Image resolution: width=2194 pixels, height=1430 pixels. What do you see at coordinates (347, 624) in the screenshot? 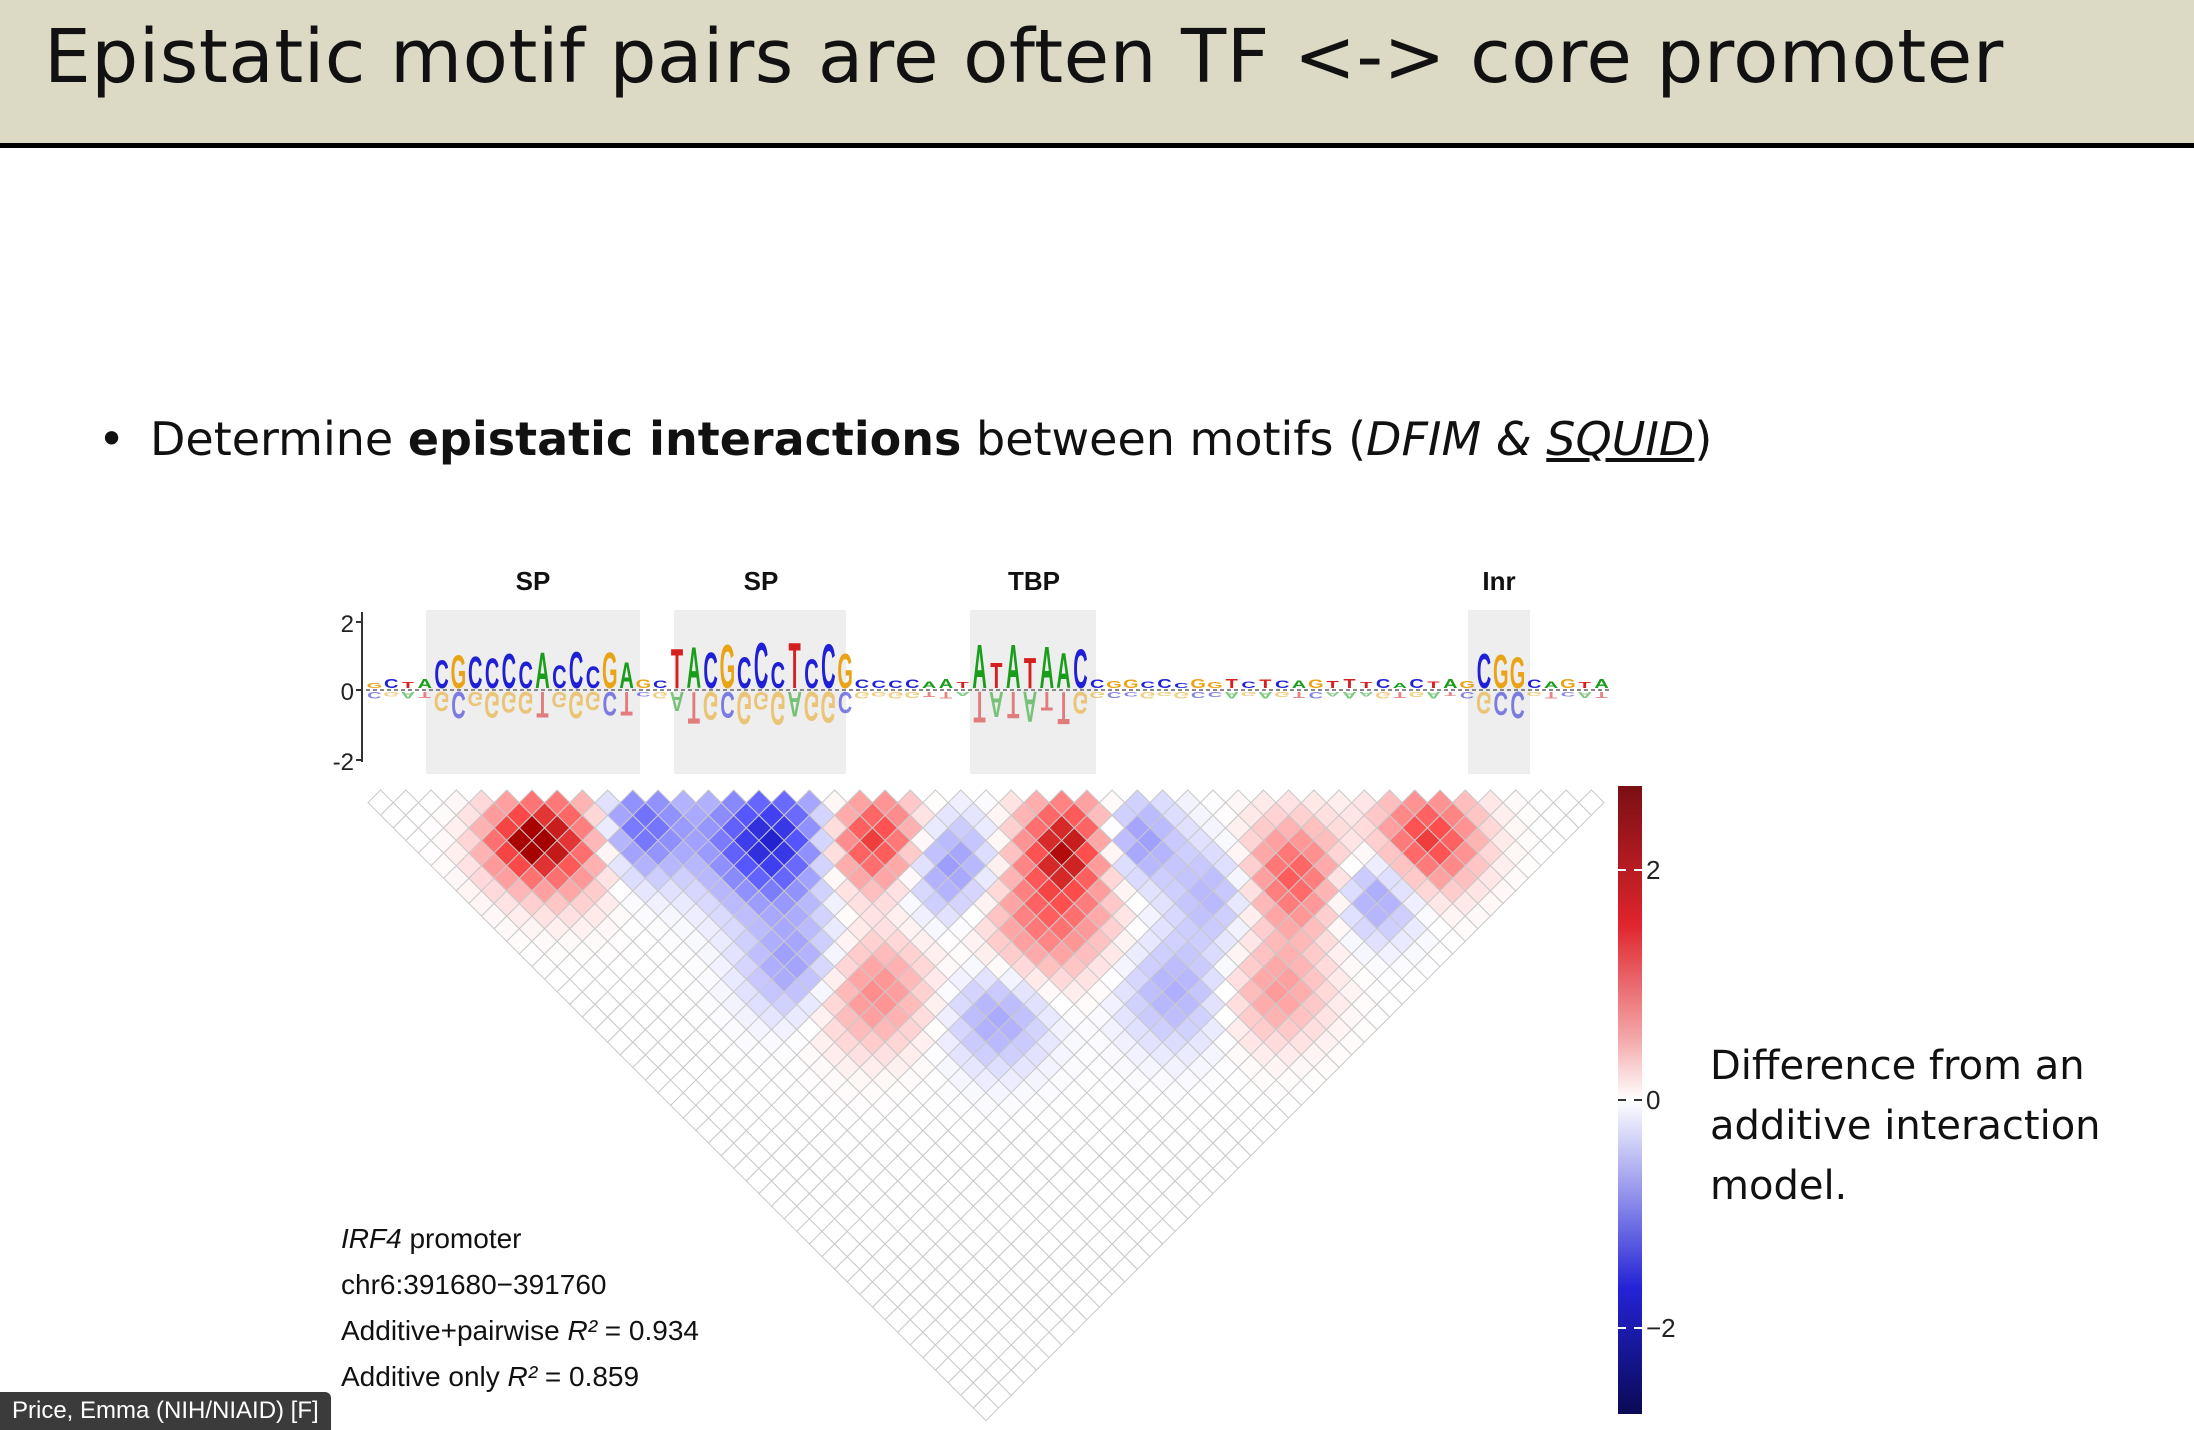
I see `logo-tick-2: 2` at bounding box center [347, 624].